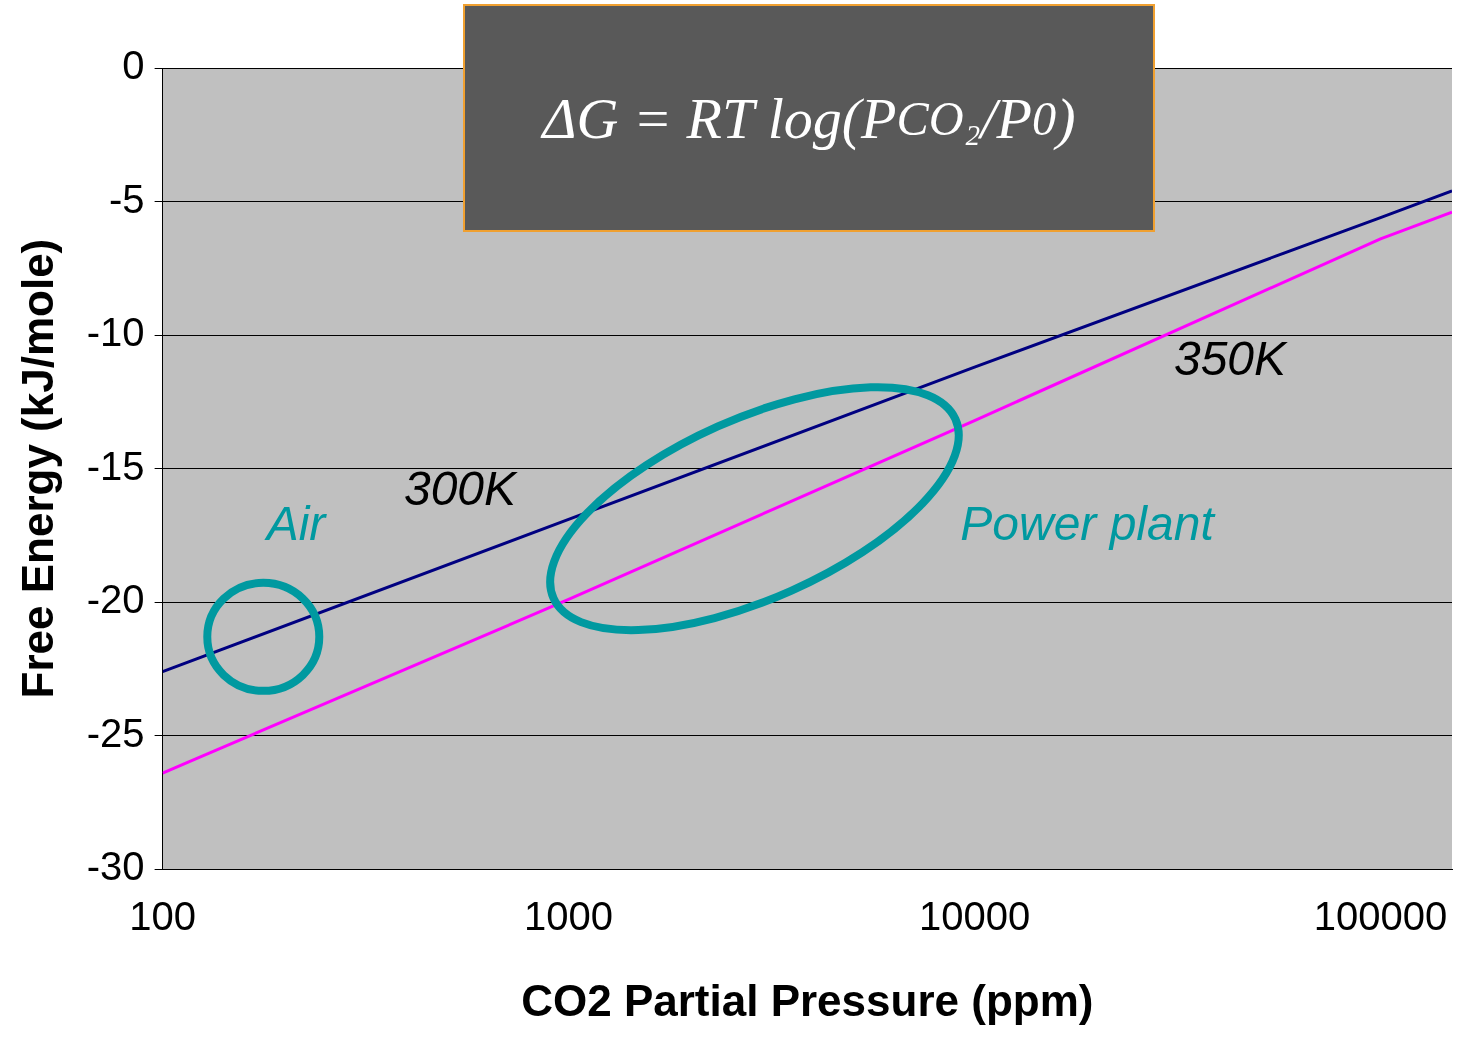 The width and height of the screenshot is (1470, 1039). Describe the element at coordinates (1231, 359) in the screenshot. I see `series-label: 350K` at that location.